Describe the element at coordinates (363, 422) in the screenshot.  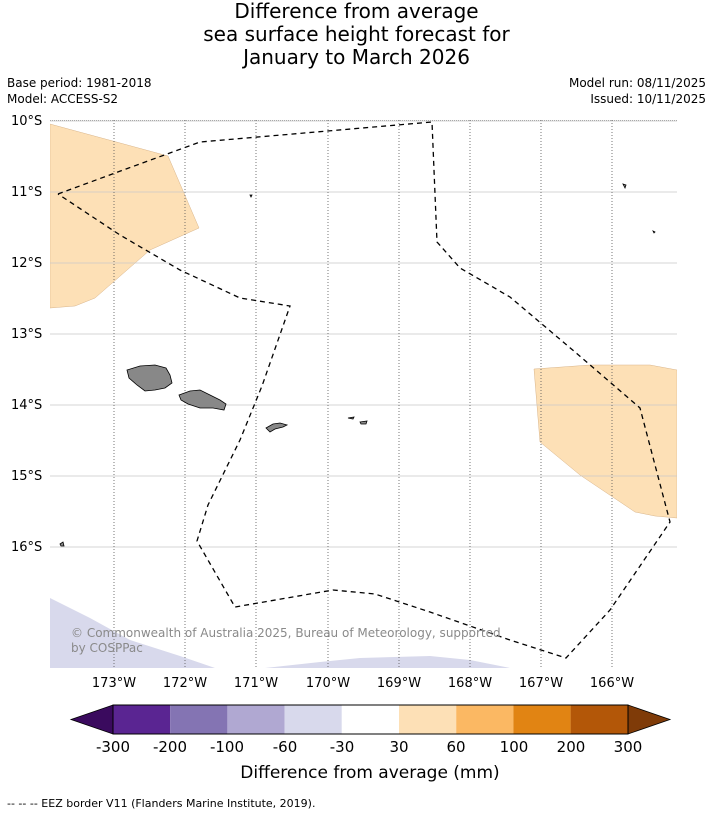
I see `tau-islet` at that location.